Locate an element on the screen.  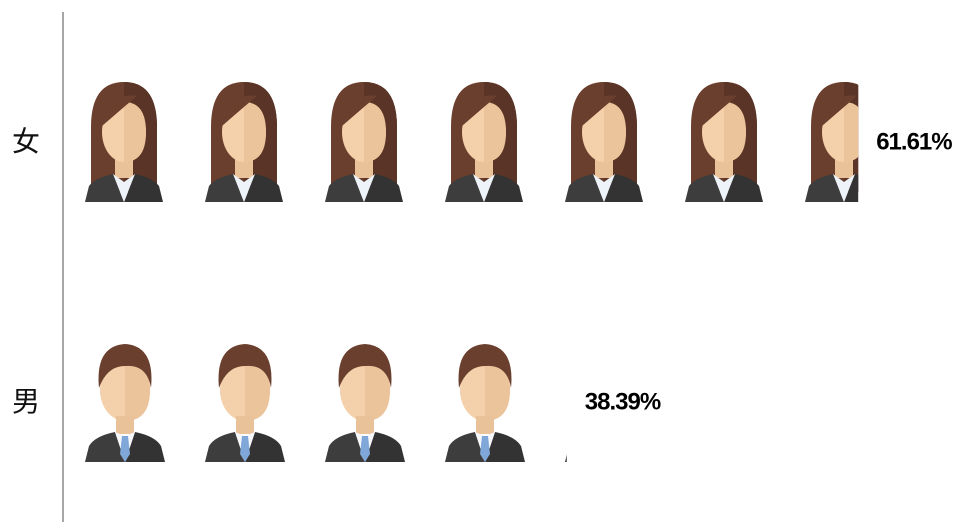
icon-bar is located at coordinates (326, 403).